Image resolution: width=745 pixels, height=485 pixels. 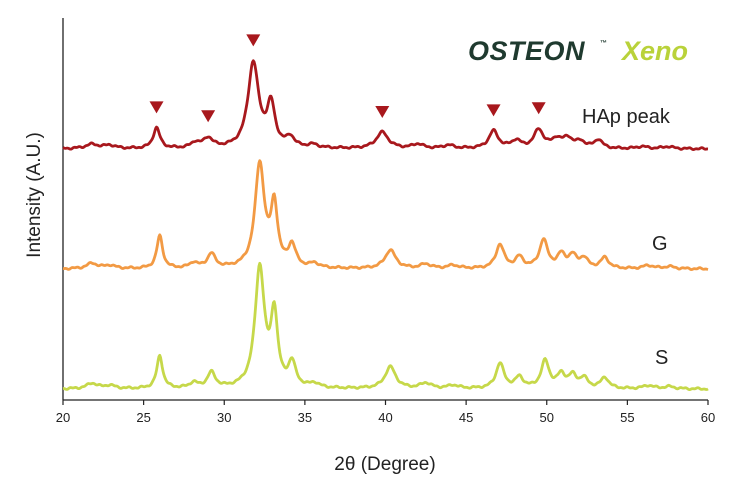 I want to click on logo-tm: ™, so click(x=603, y=43).